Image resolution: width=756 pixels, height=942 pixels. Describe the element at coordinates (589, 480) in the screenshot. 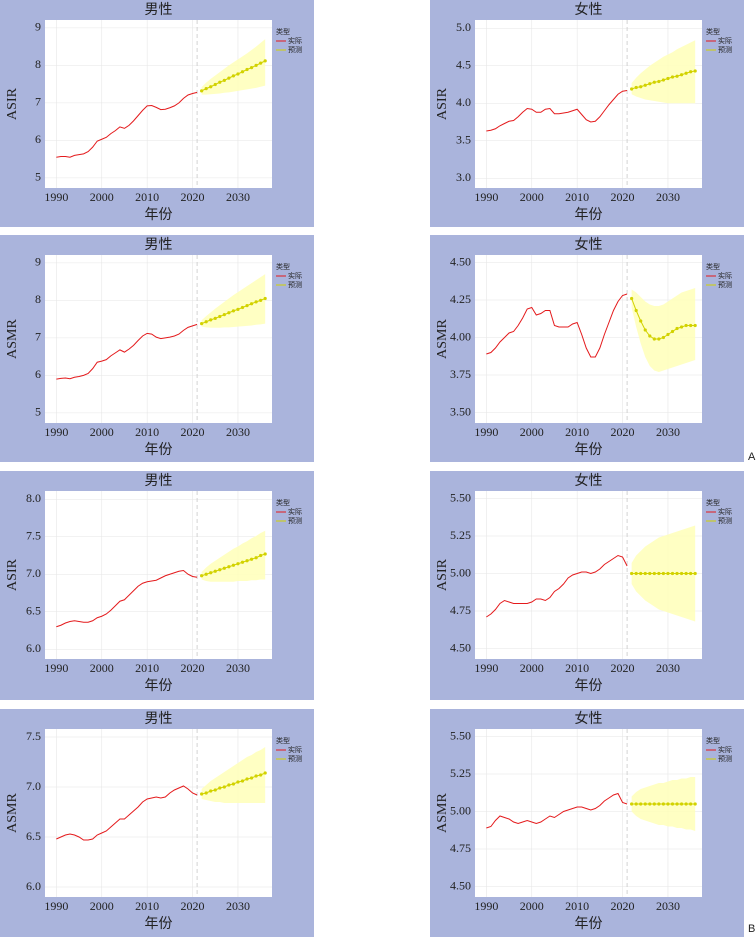

I see `chart-title: 女性` at that location.